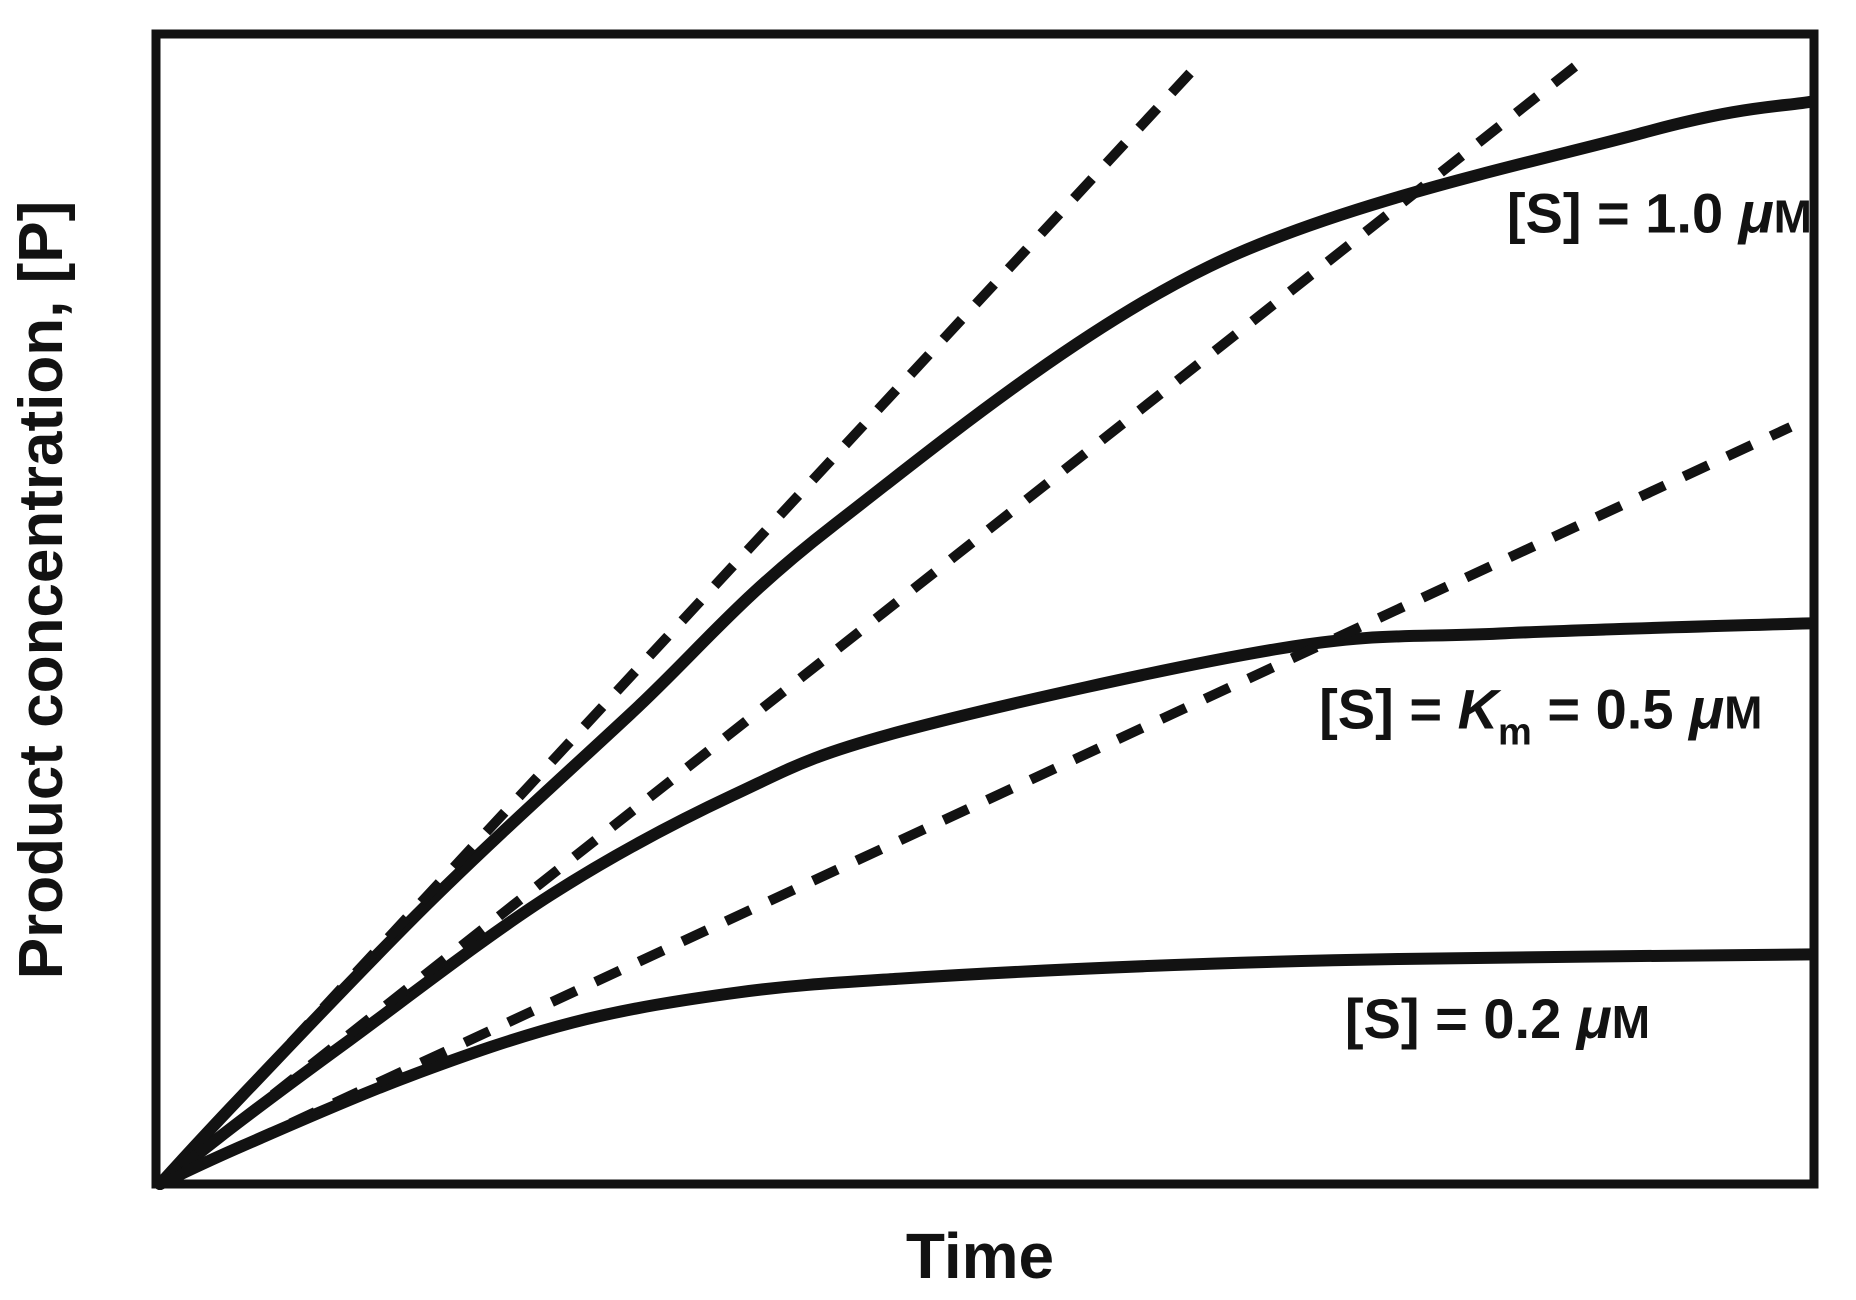 This screenshot has height=1300, width=1856. I want to click on y-axis-label: Product concentration, [P], so click(41, 590).